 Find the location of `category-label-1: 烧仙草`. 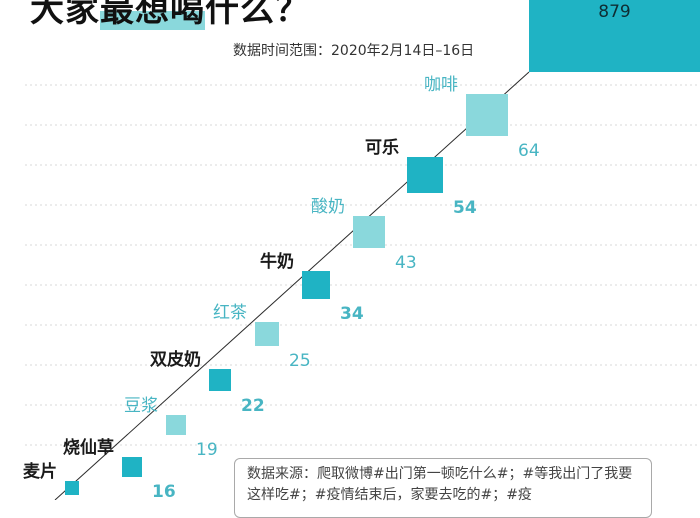

category-label-1: 烧仙草 is located at coordinates (88, 447).